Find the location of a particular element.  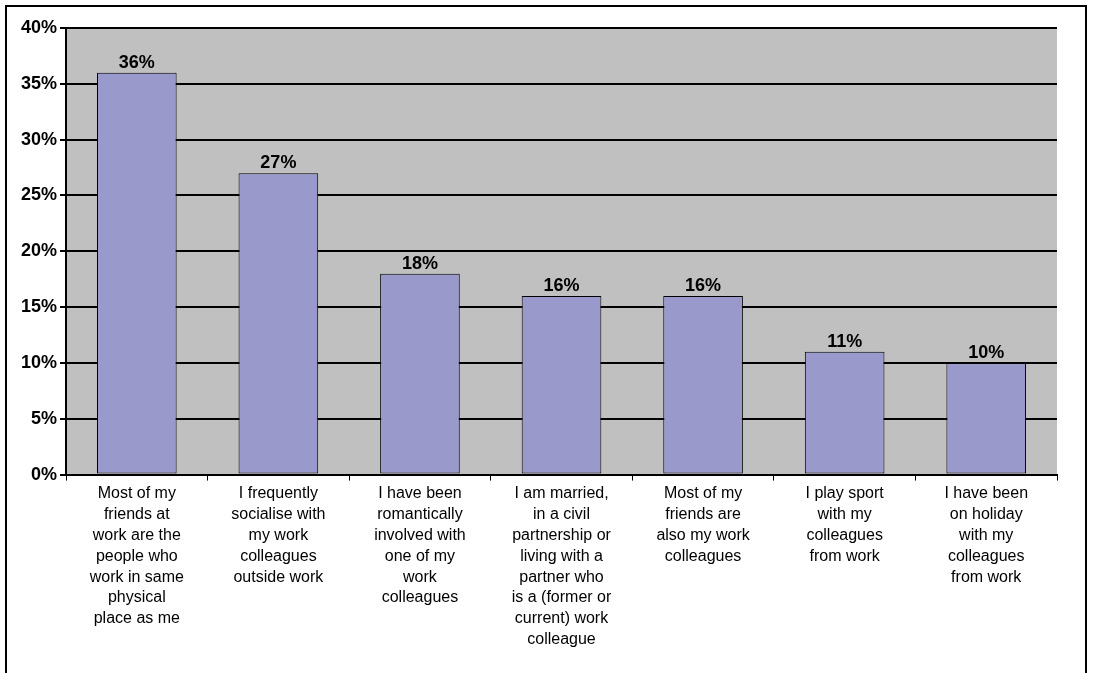

y-tick-label: 25% is located at coordinates (39, 194).